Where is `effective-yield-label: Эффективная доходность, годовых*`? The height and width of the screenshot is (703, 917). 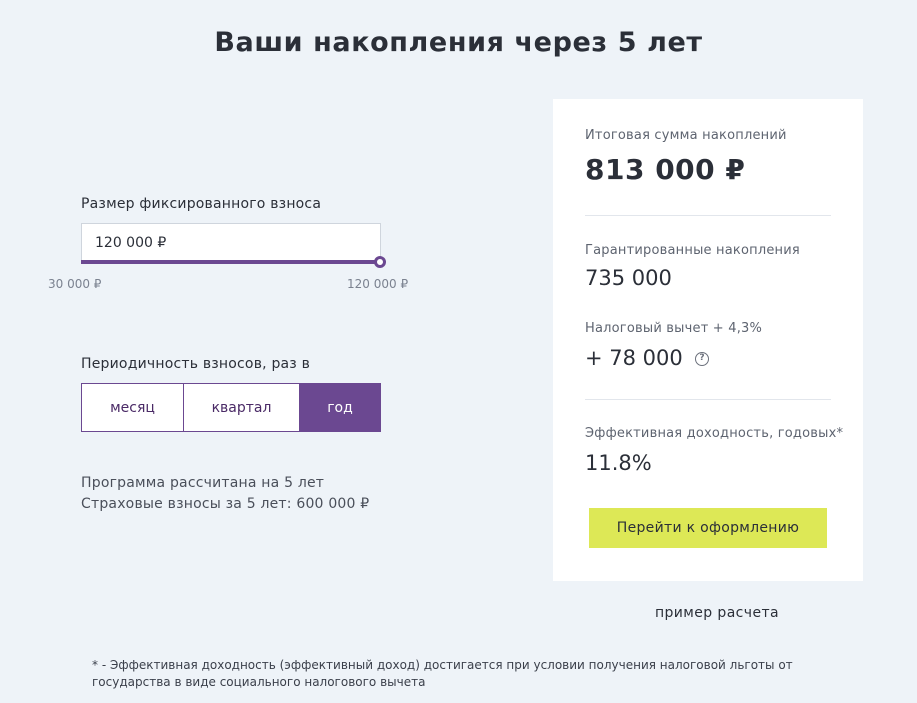
effective-yield-label: Эффективная доходность, годовых* is located at coordinates (714, 433).